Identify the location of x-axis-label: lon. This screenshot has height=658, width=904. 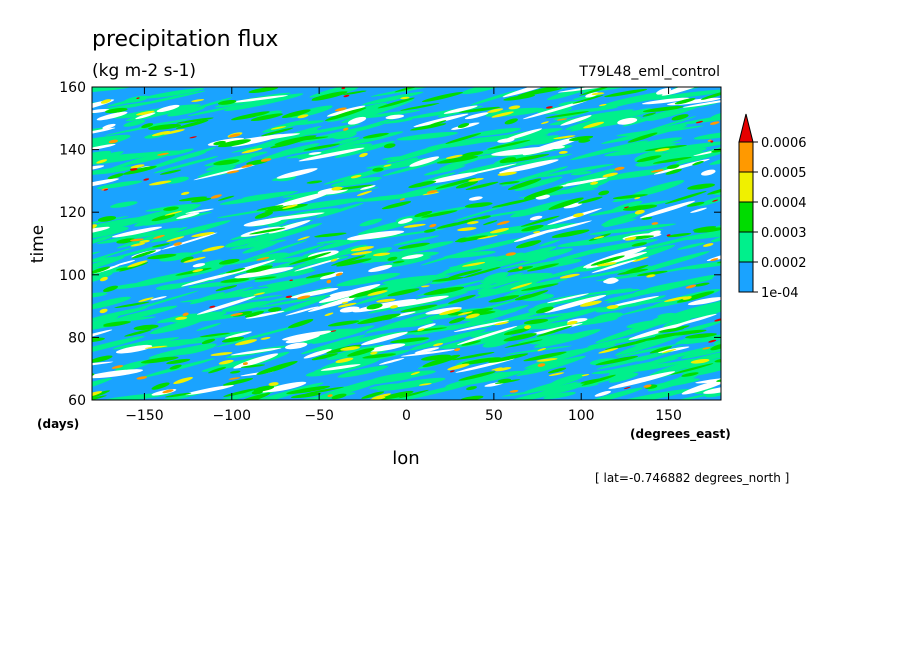
(405, 458).